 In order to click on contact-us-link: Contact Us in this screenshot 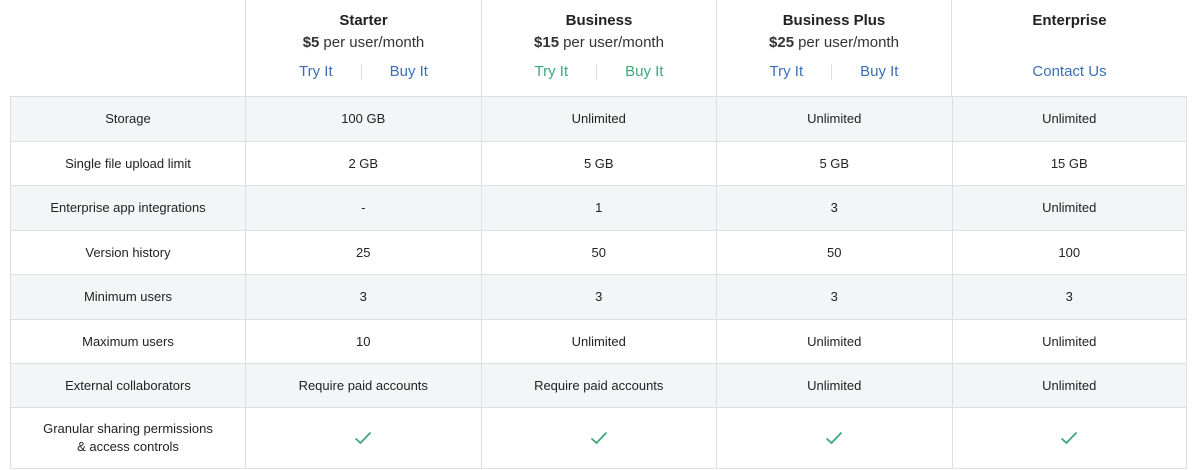, I will do `click(1069, 71)`.